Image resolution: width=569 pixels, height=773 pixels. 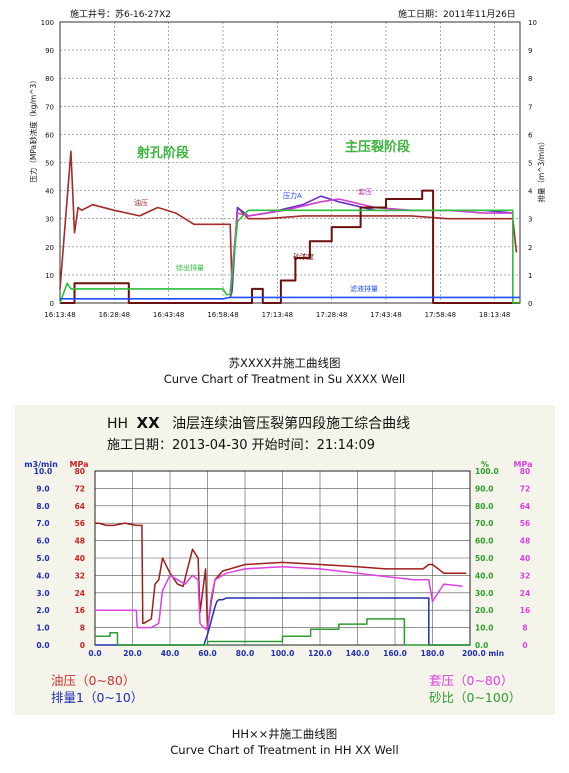 I want to click on chart2-y-tick-pct: 20.0, so click(x=484, y=610).